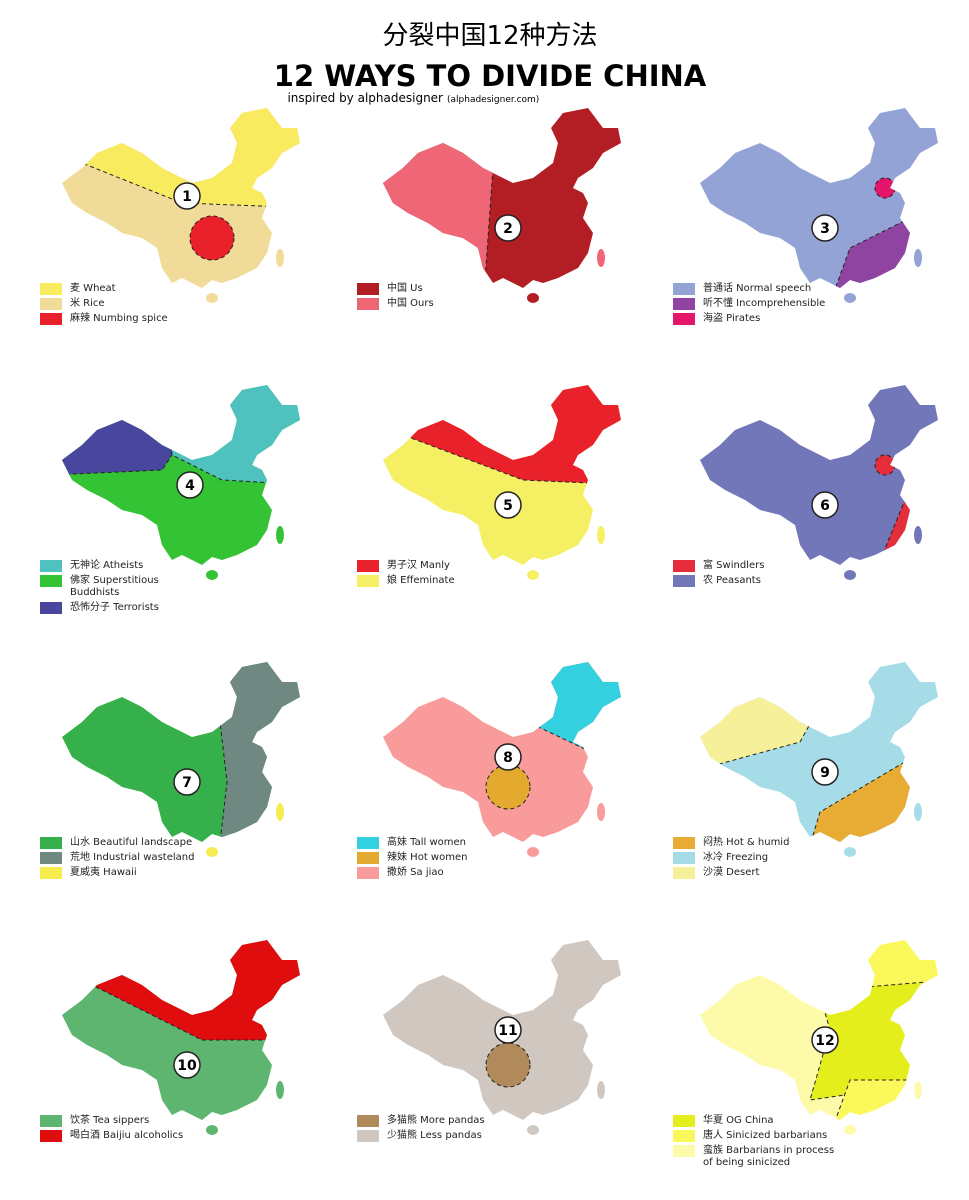 The image size is (969, 1200). What do you see at coordinates (104, 289) in the screenshot?
I see `legend-item: 麦 Wheat` at bounding box center [104, 289].